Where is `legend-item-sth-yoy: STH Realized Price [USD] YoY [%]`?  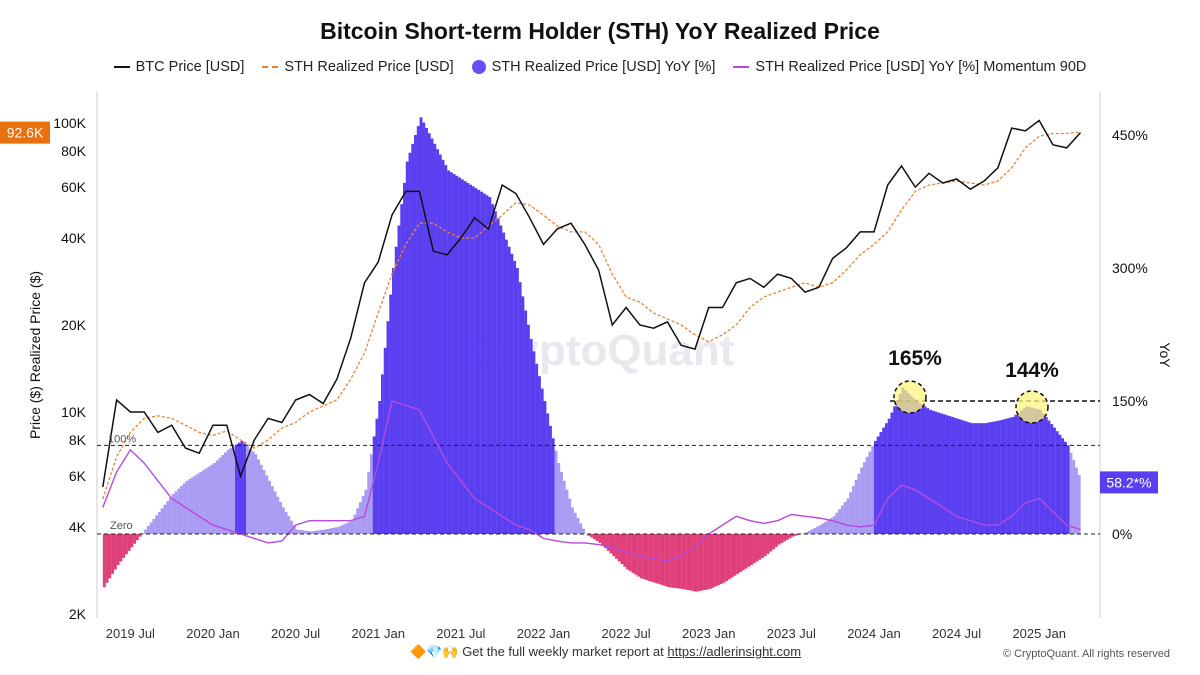 legend-item-sth-yoy: STH Realized Price [USD] YoY [%] is located at coordinates (593, 67).